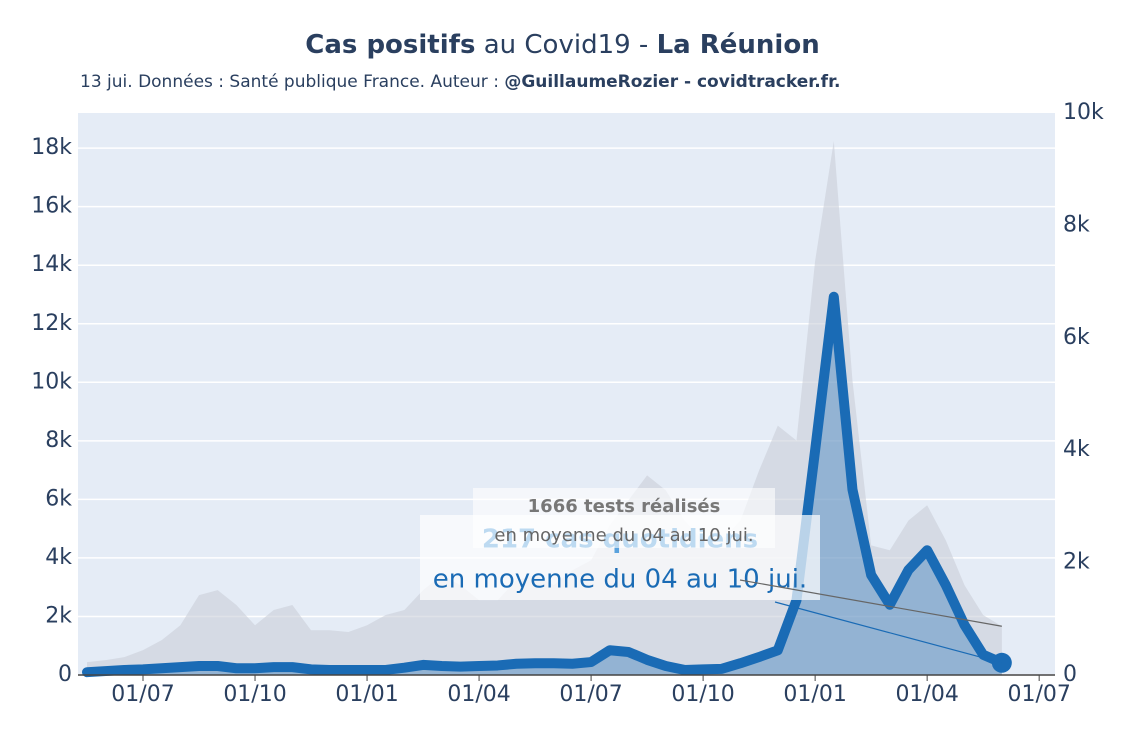 This screenshot has height=750, width=1125. Describe the element at coordinates (51, 323) in the screenshot. I see `y-tick-label: 12k` at that location.